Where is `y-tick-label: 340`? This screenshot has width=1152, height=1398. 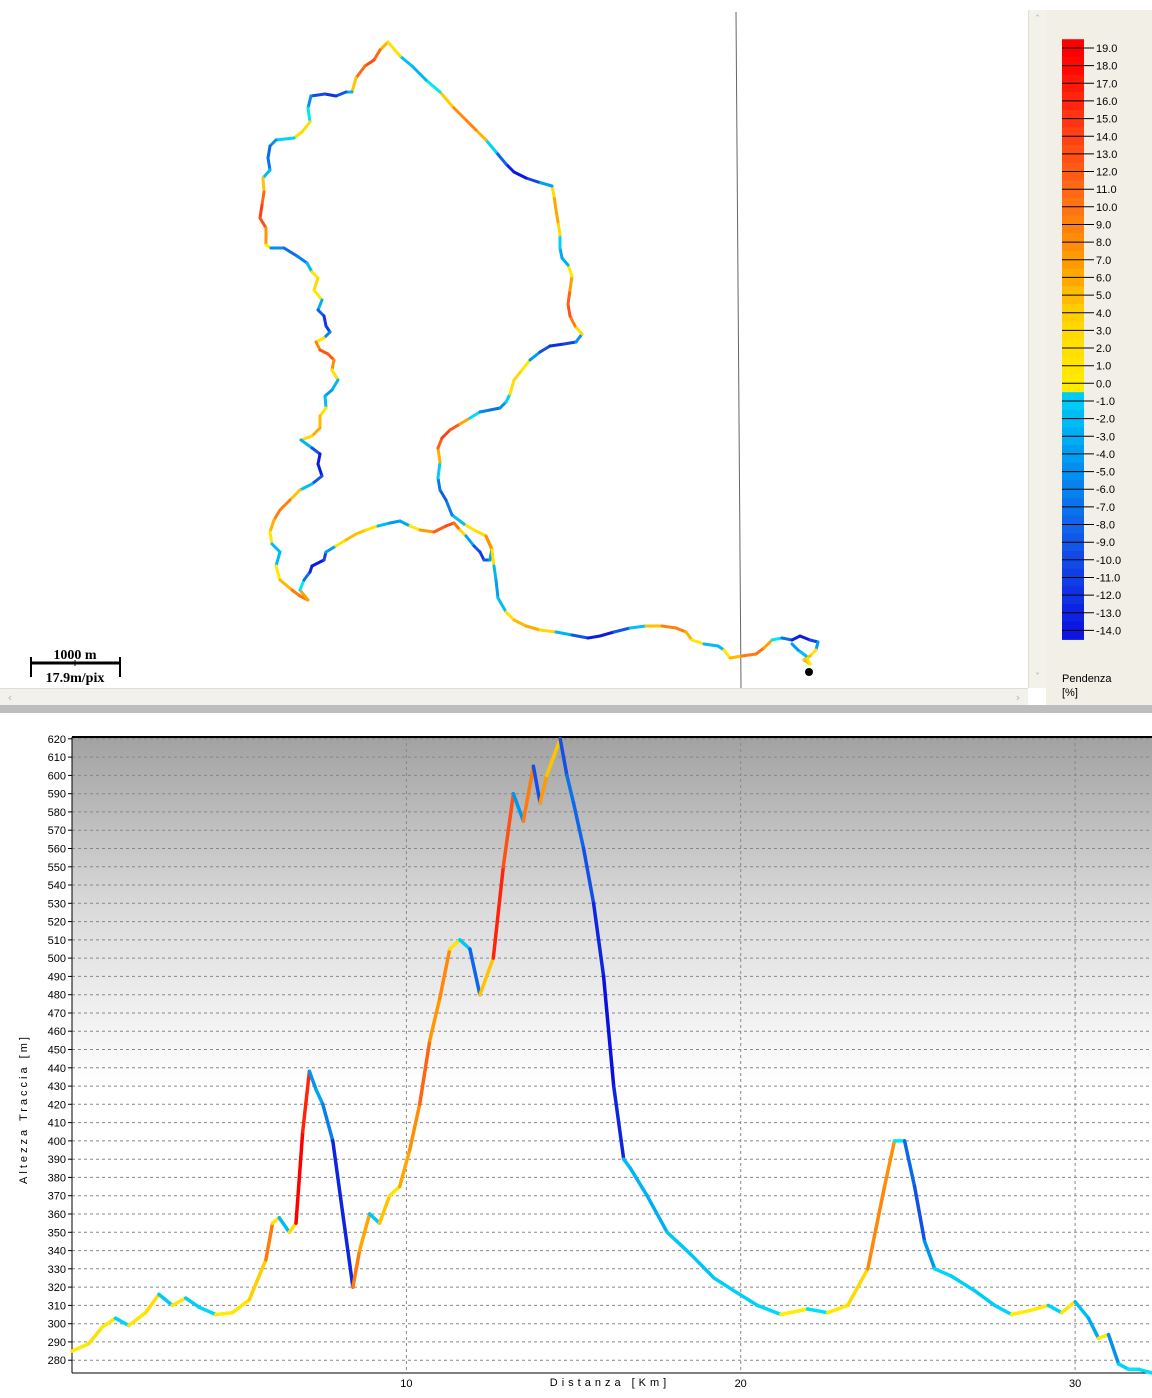
y-tick-label: 340 is located at coordinates (57, 1252).